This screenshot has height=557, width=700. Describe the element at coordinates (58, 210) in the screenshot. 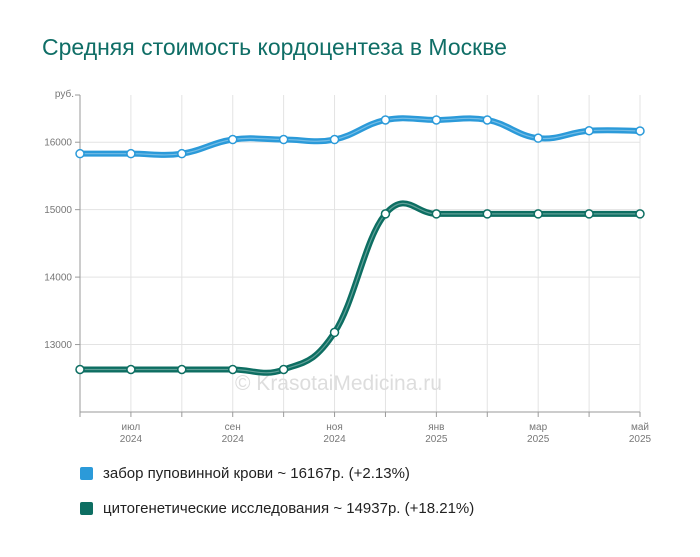

I see `y-tick-label: 15000` at that location.